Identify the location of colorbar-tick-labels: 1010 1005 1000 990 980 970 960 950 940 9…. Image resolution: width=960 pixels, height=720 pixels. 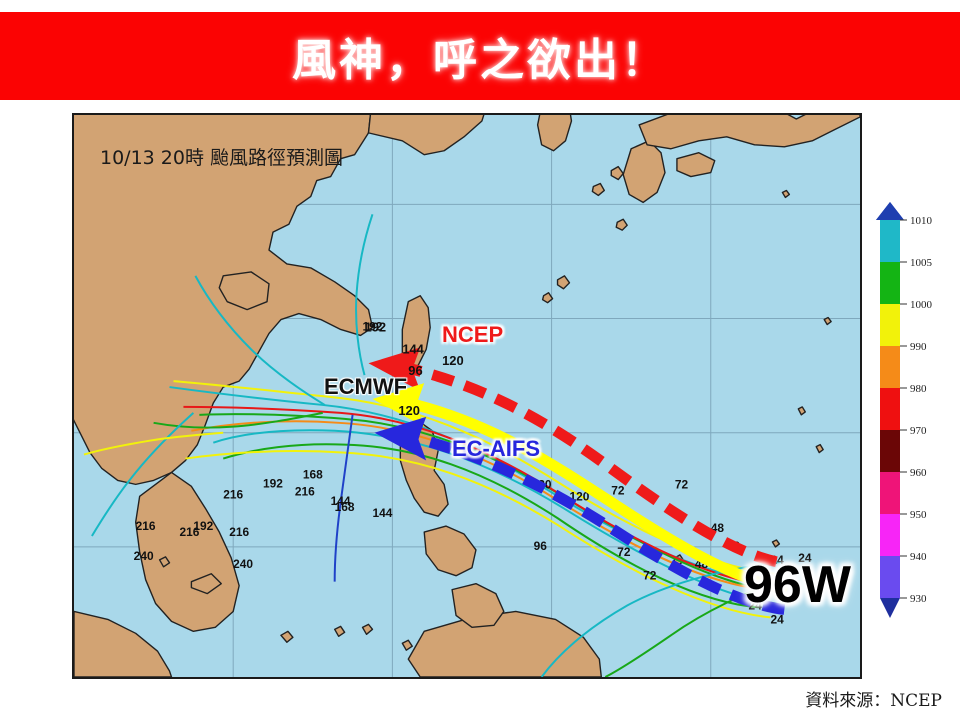
(921, 410).